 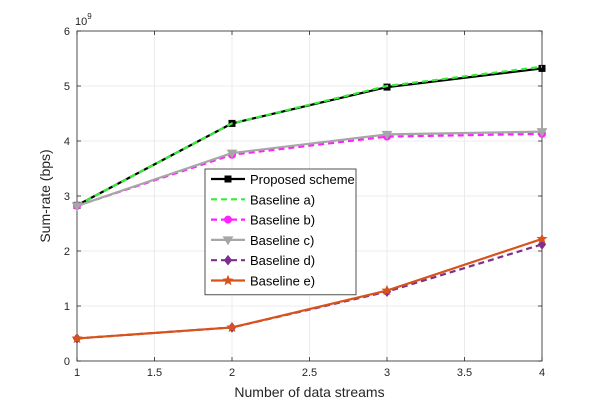 I want to click on x-tick-label: 2, so click(x=232, y=373).